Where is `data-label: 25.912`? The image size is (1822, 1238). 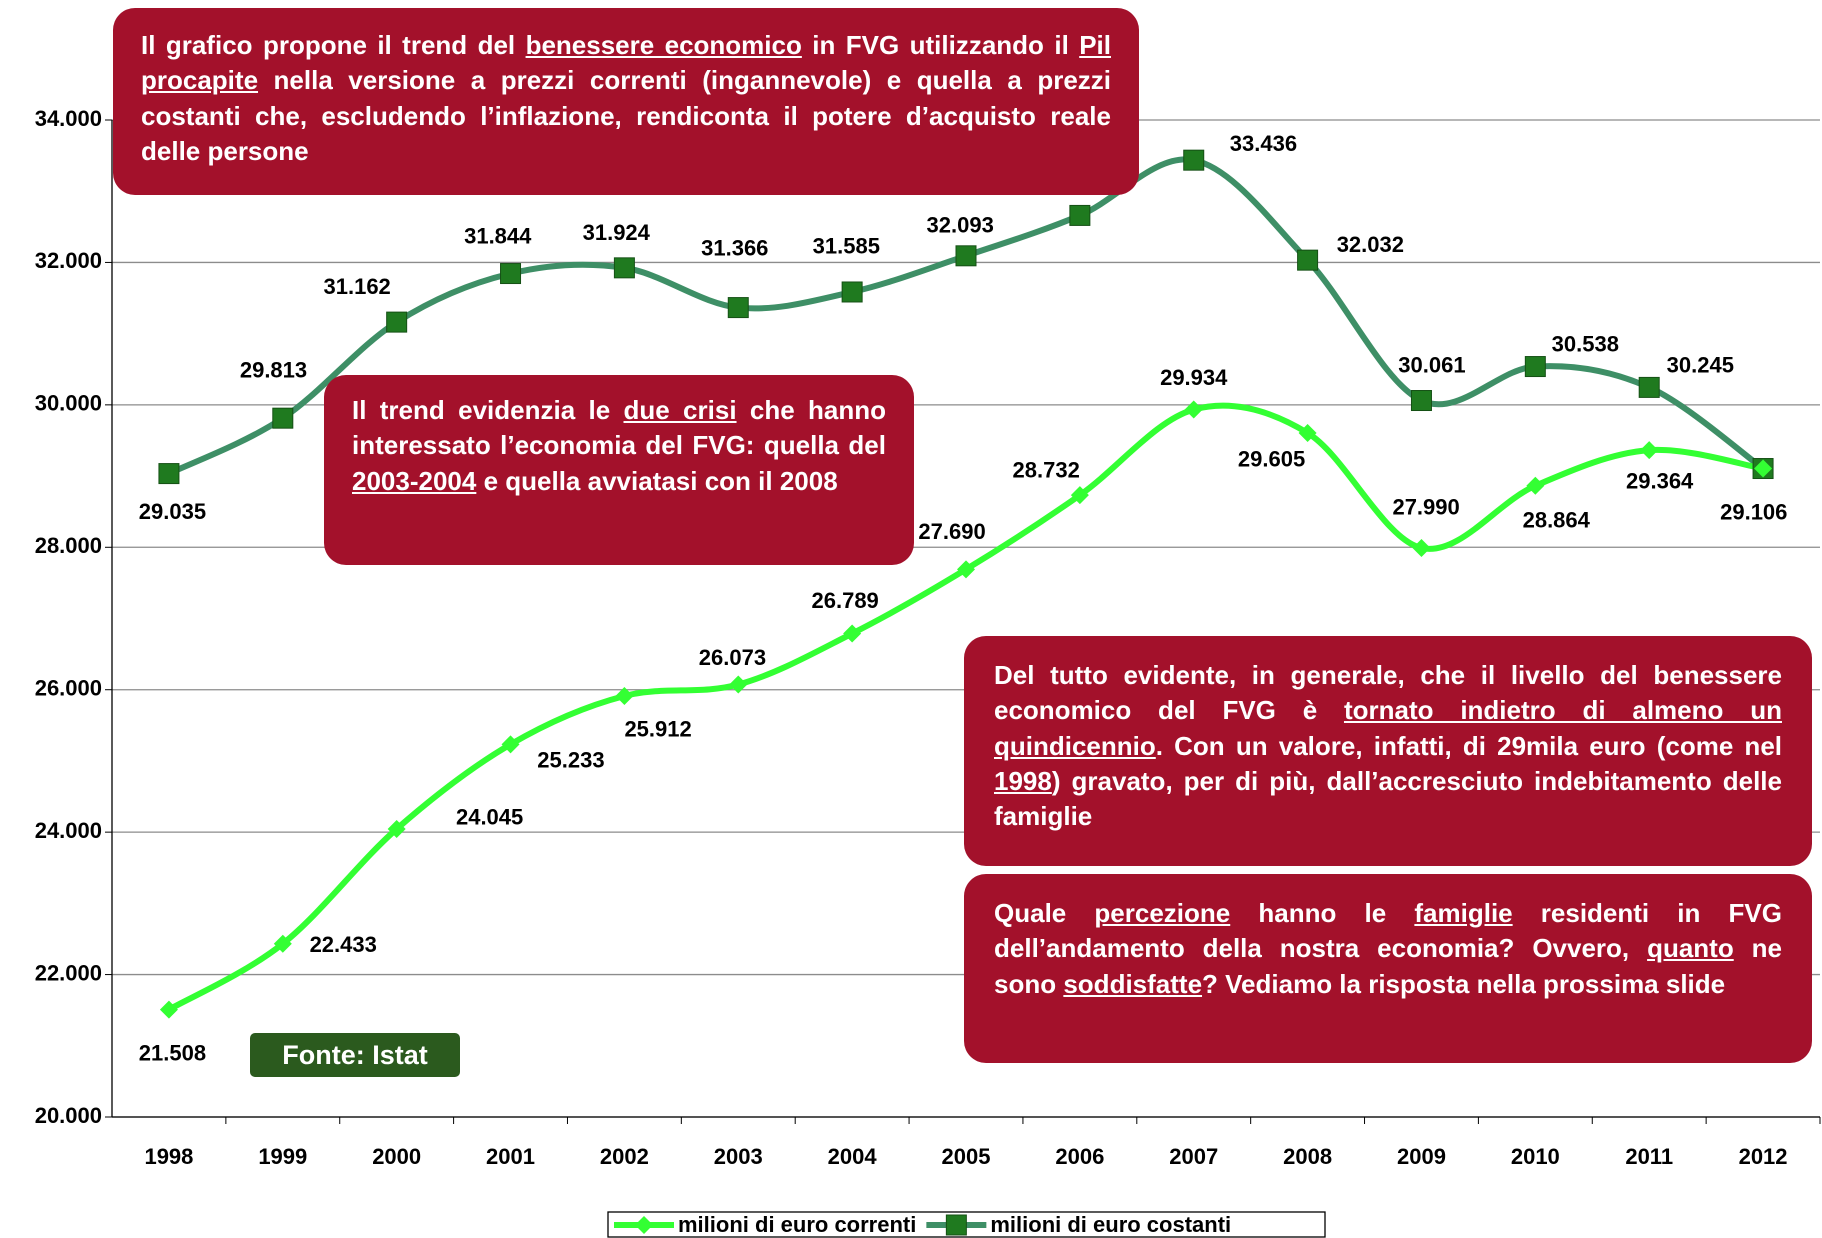 data-label: 25.912 is located at coordinates (657, 729).